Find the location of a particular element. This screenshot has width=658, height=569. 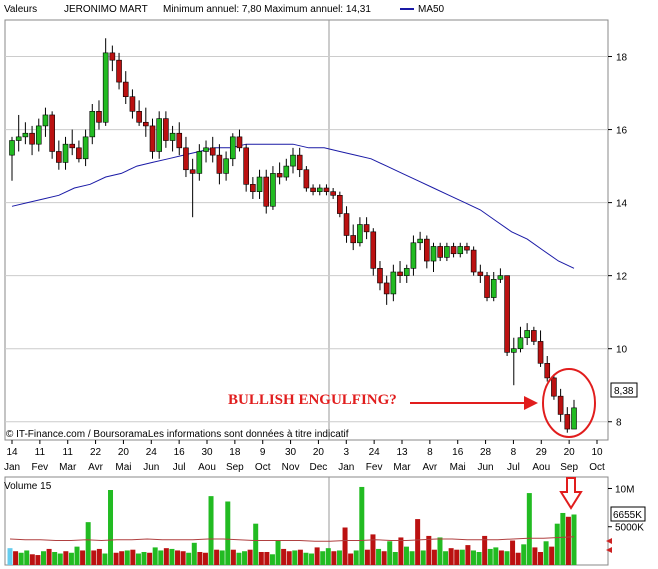

x-month-label: Fev is located at coordinates (374, 467).